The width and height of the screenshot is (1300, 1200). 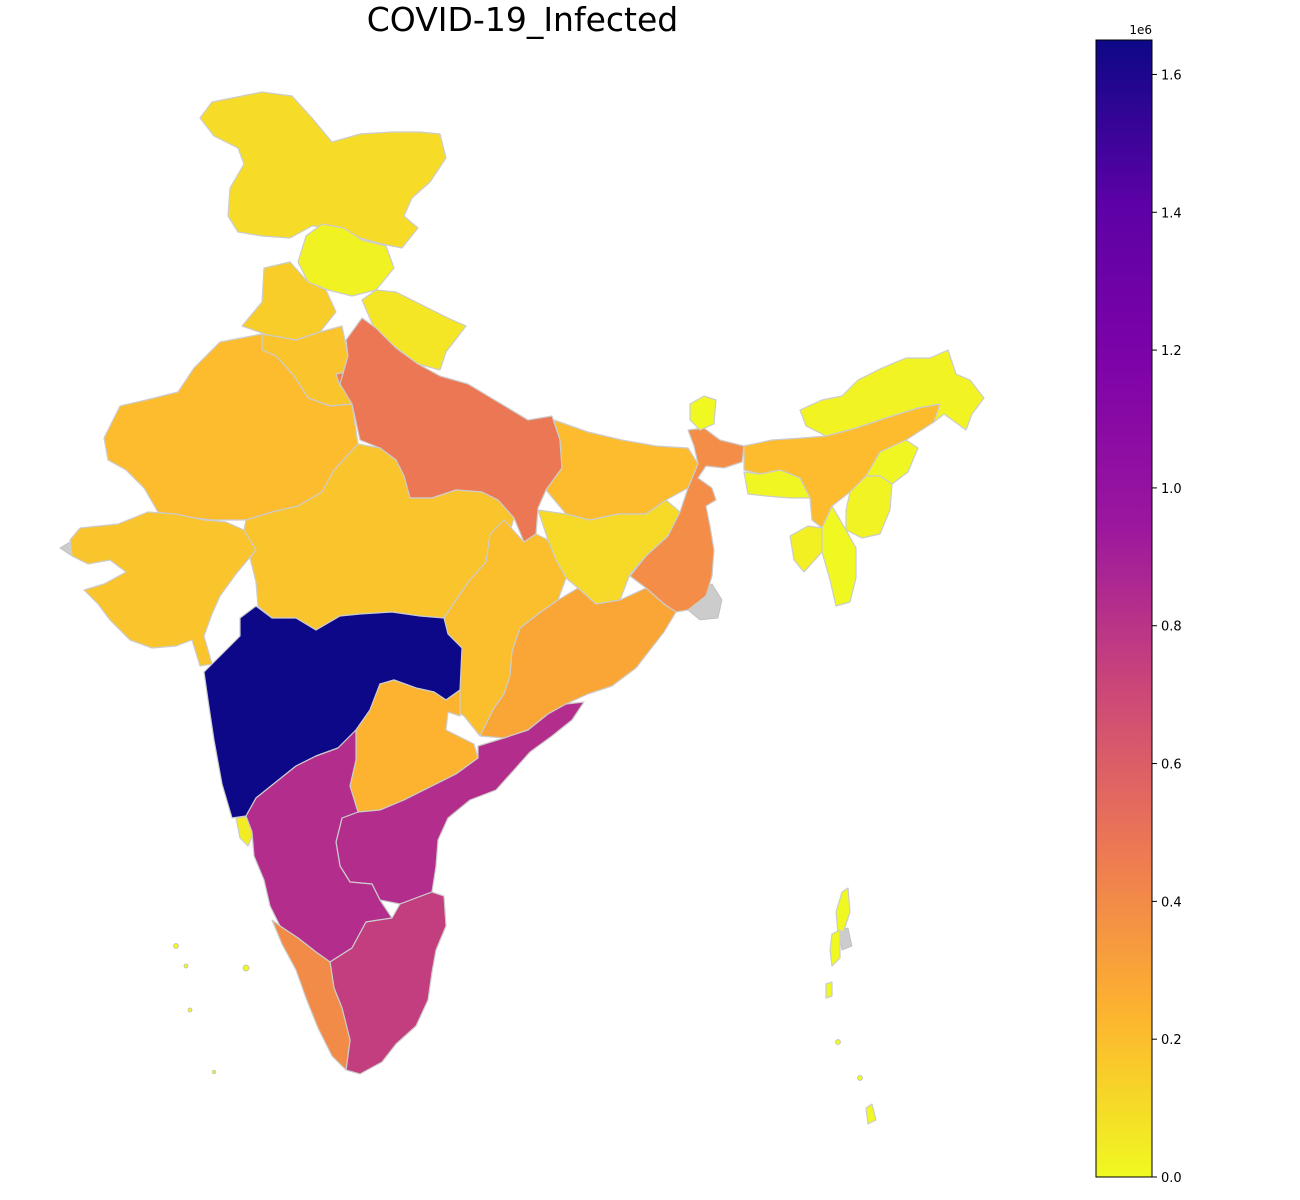 What do you see at coordinates (843, 911) in the screenshot?
I see `state-andaman-nicobar-north` at bounding box center [843, 911].